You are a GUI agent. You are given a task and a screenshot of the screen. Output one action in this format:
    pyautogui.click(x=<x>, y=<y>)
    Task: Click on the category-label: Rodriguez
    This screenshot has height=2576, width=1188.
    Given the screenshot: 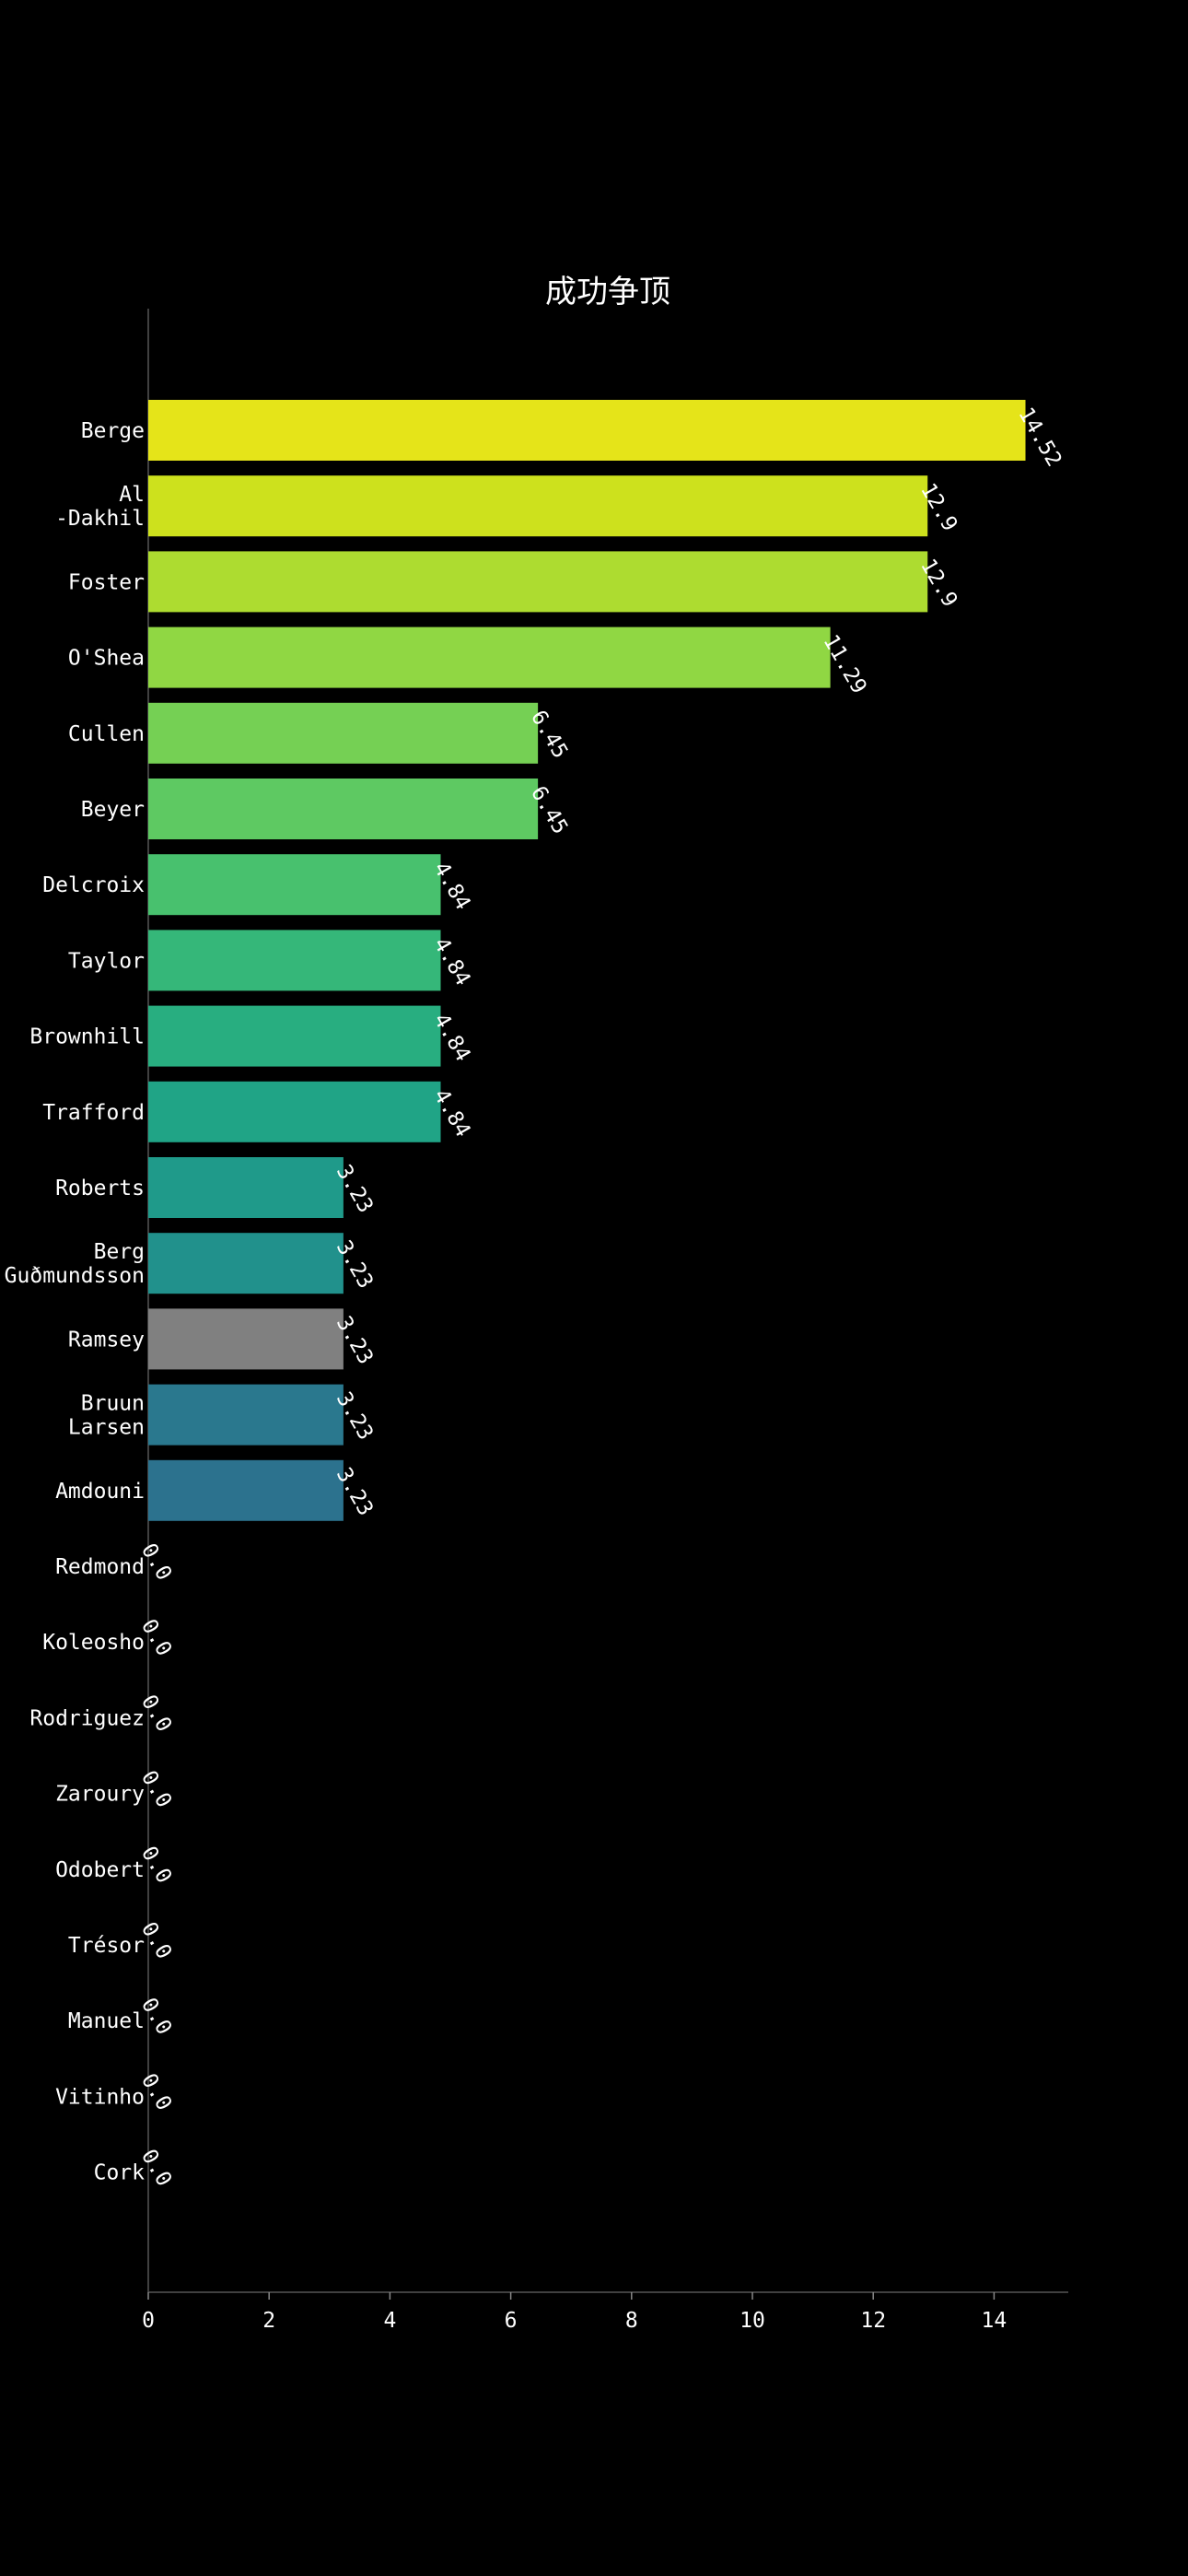 What is the action you would take?
    pyautogui.click(x=87, y=1718)
    